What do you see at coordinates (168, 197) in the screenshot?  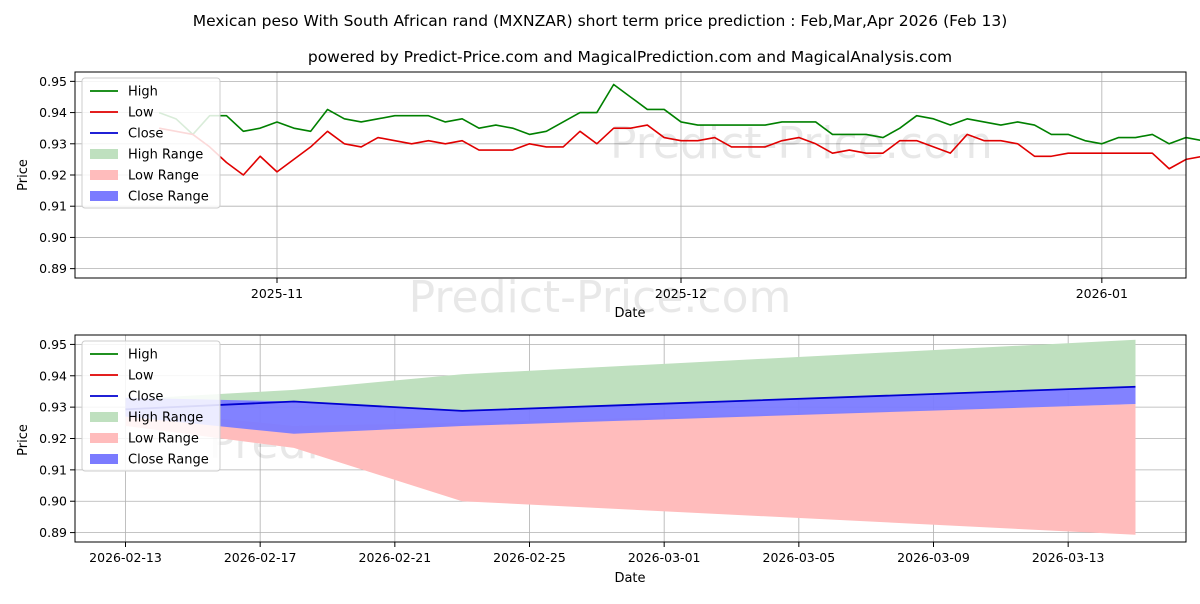 I see `overview-legend-close-range-label: Close Range` at bounding box center [168, 197].